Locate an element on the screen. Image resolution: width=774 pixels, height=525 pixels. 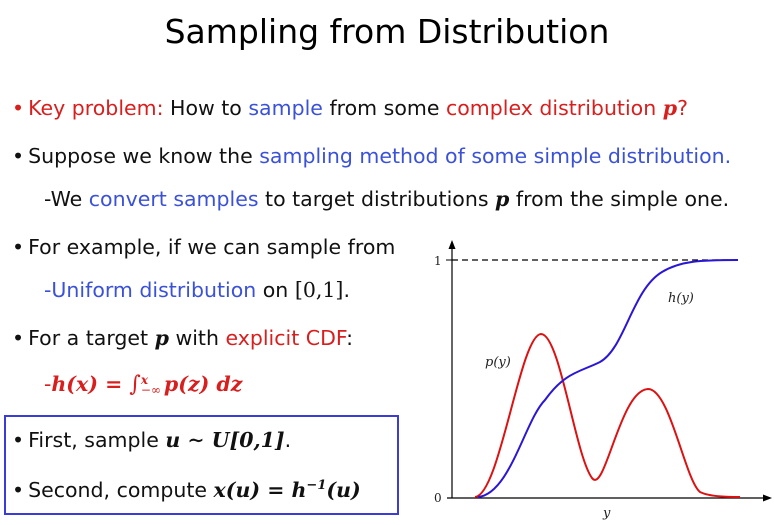
bullet-target: • For a target p with explicit CDF: is located at coordinates (182, 338).